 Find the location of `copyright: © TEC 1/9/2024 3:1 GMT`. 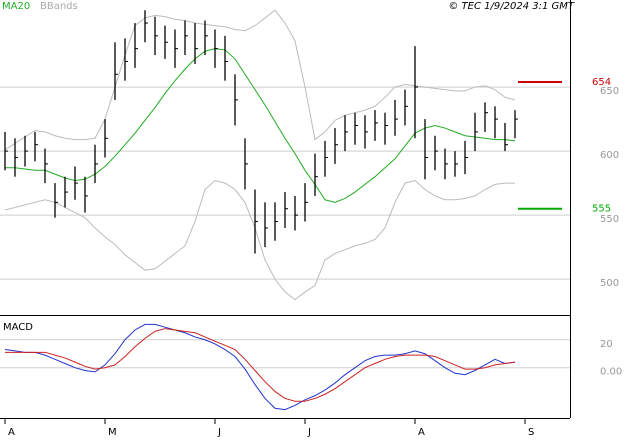

copyright: © TEC 1/9/2024 3:1 GMT is located at coordinates (511, 6).